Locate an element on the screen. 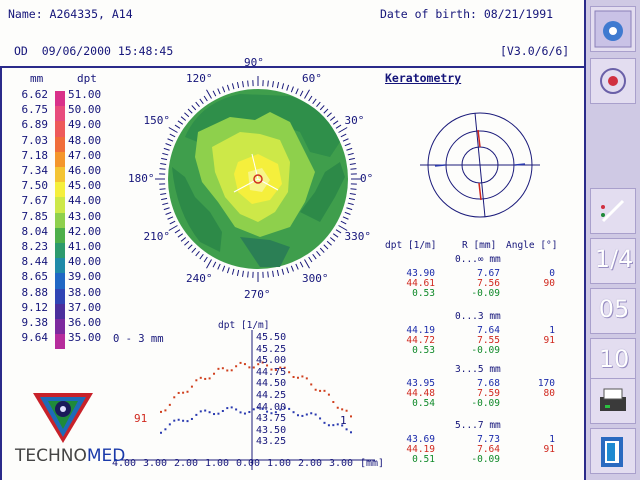 The image size is (640, 480). scale-mm-value: 7.18 is located at coordinates (35, 155).